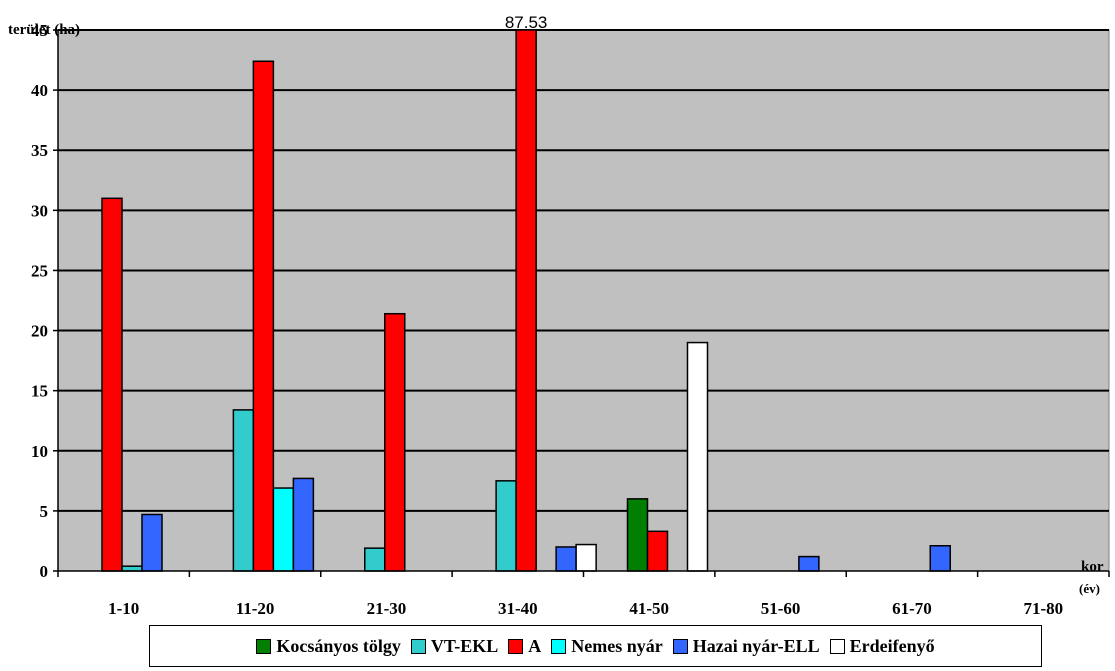 The width and height of the screenshot is (1115, 671). What do you see at coordinates (123, 608) in the screenshot?
I see `x-tick-label: 1-10` at bounding box center [123, 608].